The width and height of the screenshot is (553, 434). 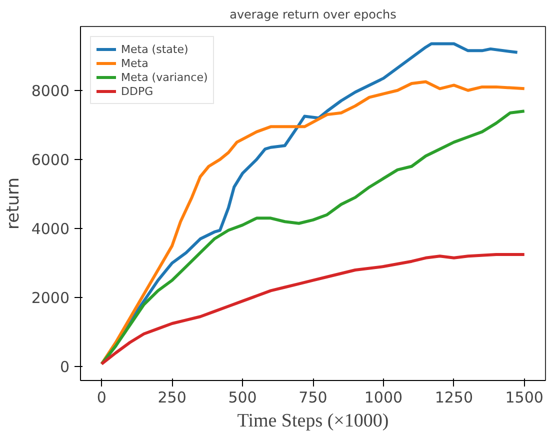 I want to click on y-tick-label: 6000, so click(x=50, y=159).